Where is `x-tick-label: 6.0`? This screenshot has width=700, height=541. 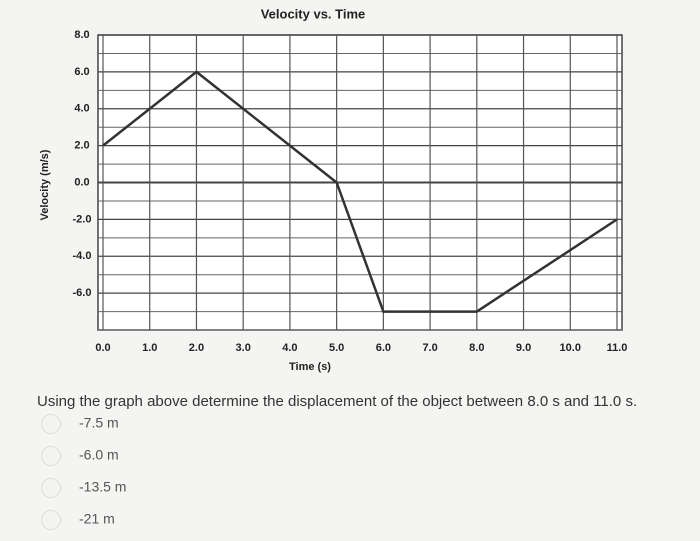
x-tick-label: 6.0 is located at coordinates (383, 348).